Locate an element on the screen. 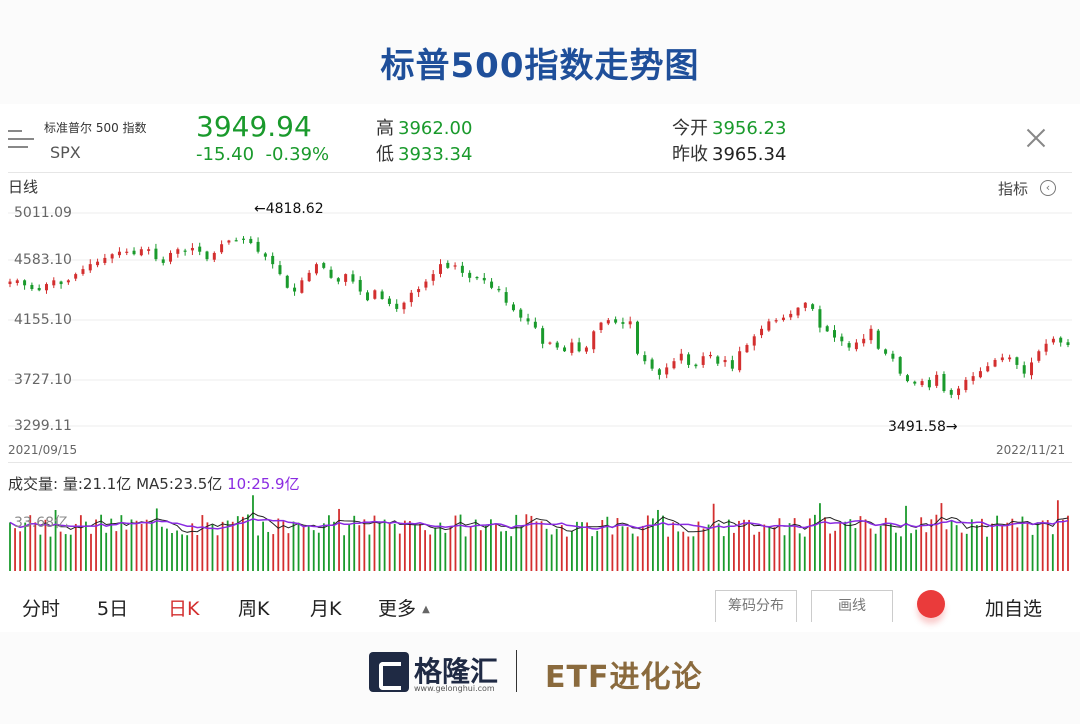 The width and height of the screenshot is (1080, 724). chevron-left-icon: ‹ is located at coordinates (1048, 188).